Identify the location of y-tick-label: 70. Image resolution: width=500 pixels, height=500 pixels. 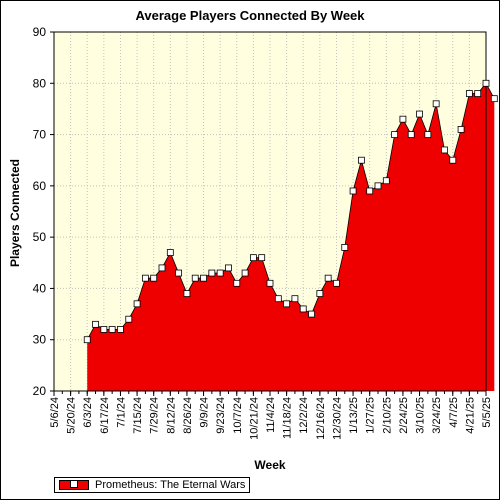
(40, 135).